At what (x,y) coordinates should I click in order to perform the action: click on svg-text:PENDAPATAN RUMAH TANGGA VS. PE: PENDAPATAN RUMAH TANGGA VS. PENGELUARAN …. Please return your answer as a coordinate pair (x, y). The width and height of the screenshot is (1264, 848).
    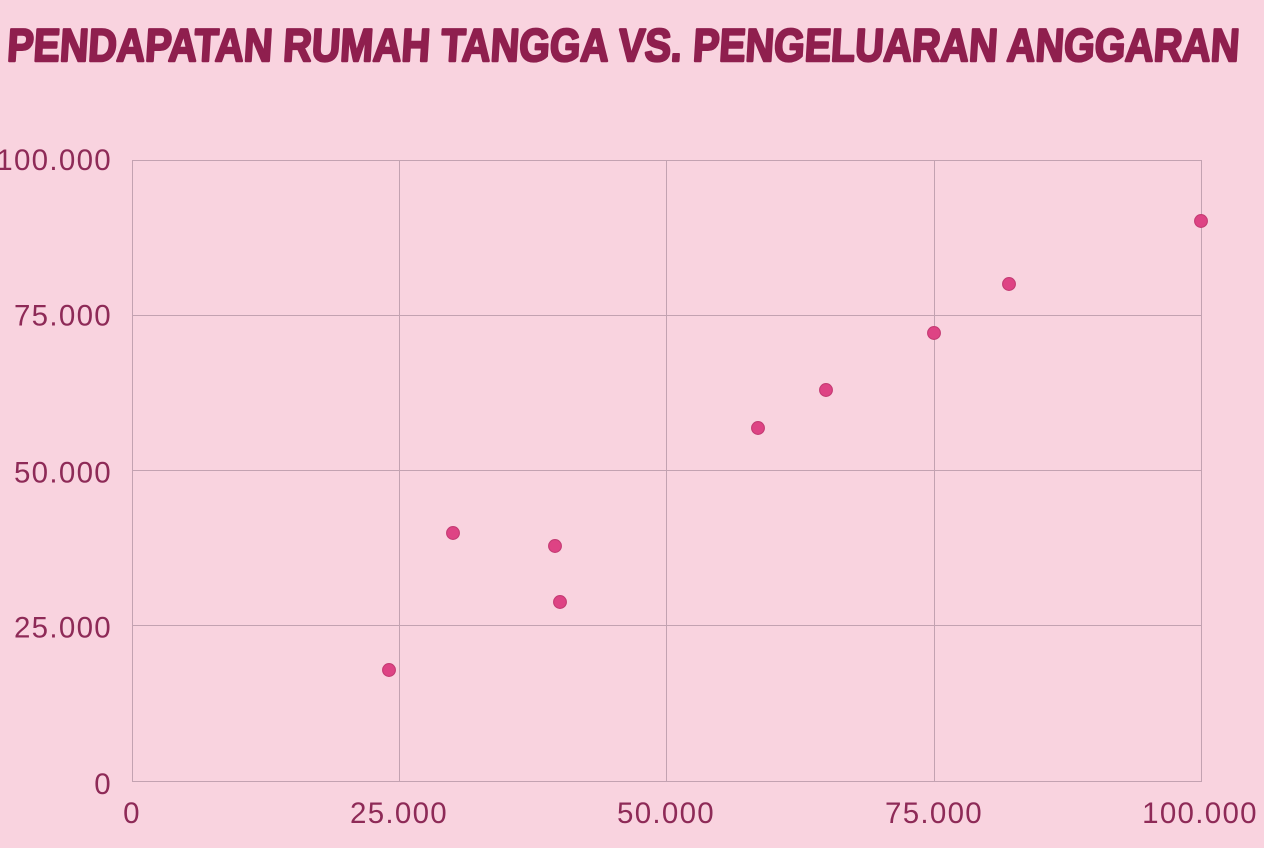
    Looking at the image, I should click on (623, 45).